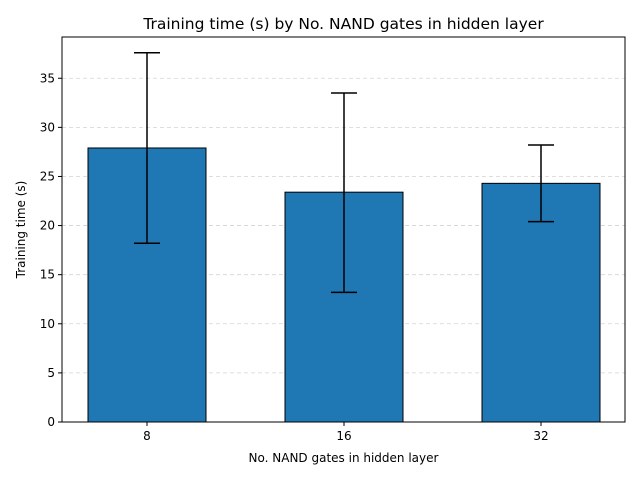 The height and width of the screenshot is (484, 640). I want to click on y-tick-label: 35, so click(47, 78).